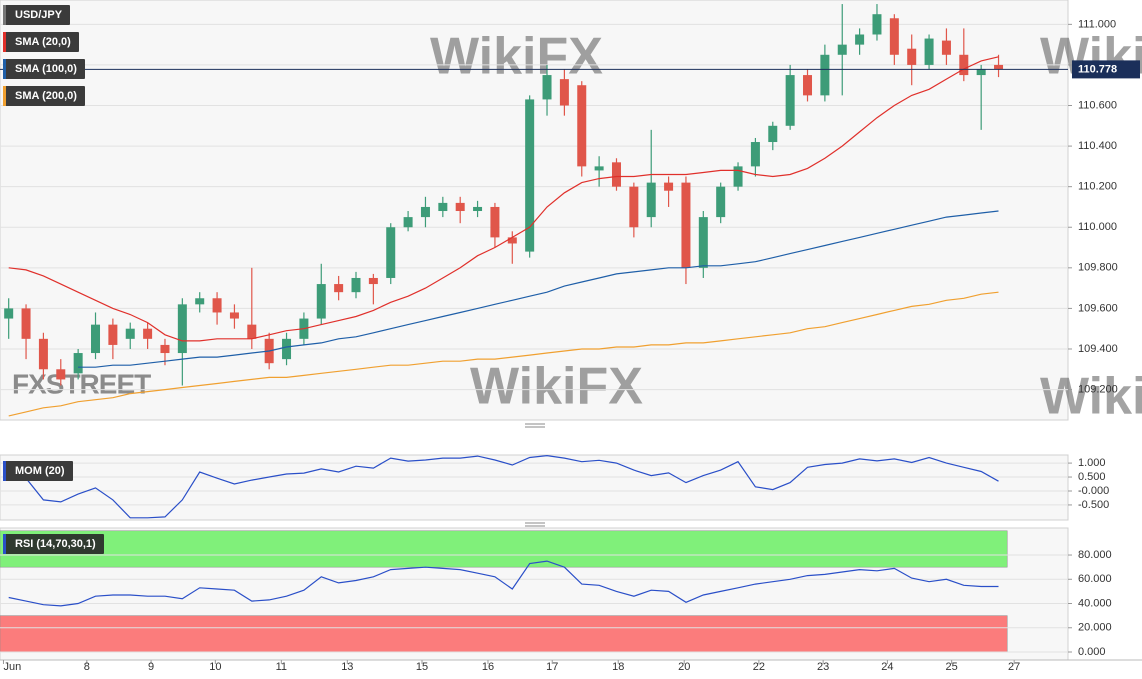 This screenshot has width=1142, height=679. I want to click on y-tick-label: 110.000, so click(1097, 227).